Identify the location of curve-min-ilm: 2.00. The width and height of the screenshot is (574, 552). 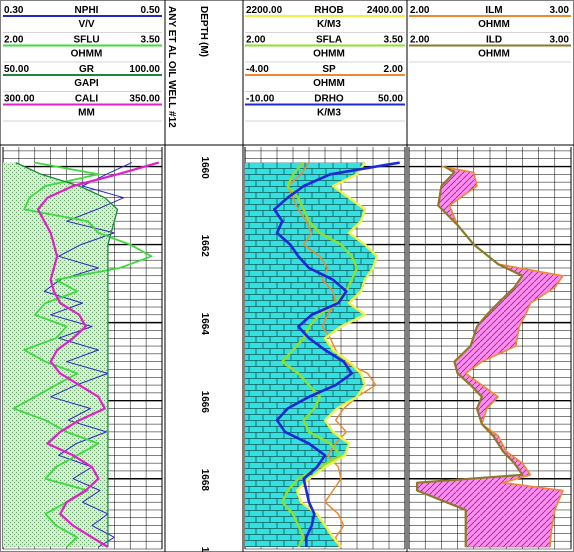
(420, 10).